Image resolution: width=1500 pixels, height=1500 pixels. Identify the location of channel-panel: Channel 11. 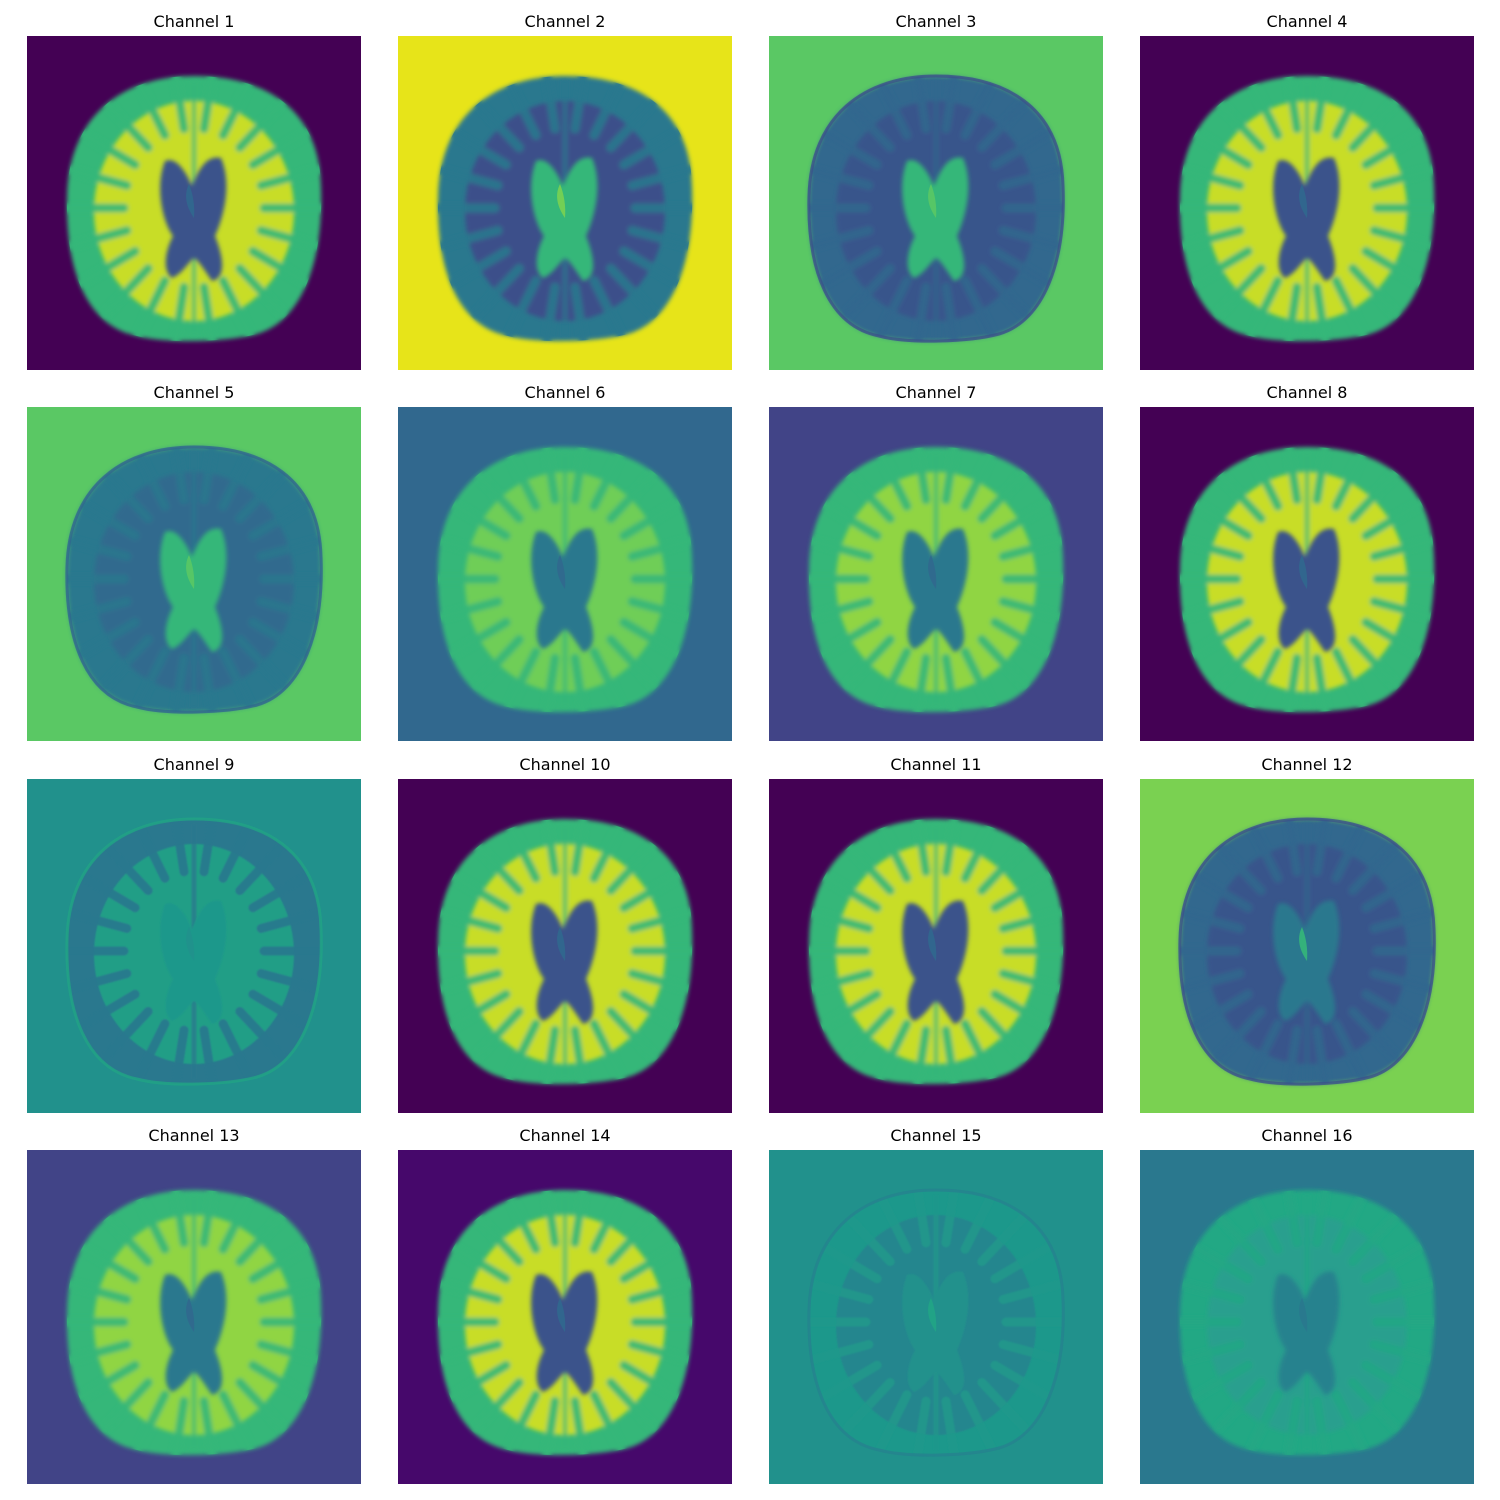
(936, 928).